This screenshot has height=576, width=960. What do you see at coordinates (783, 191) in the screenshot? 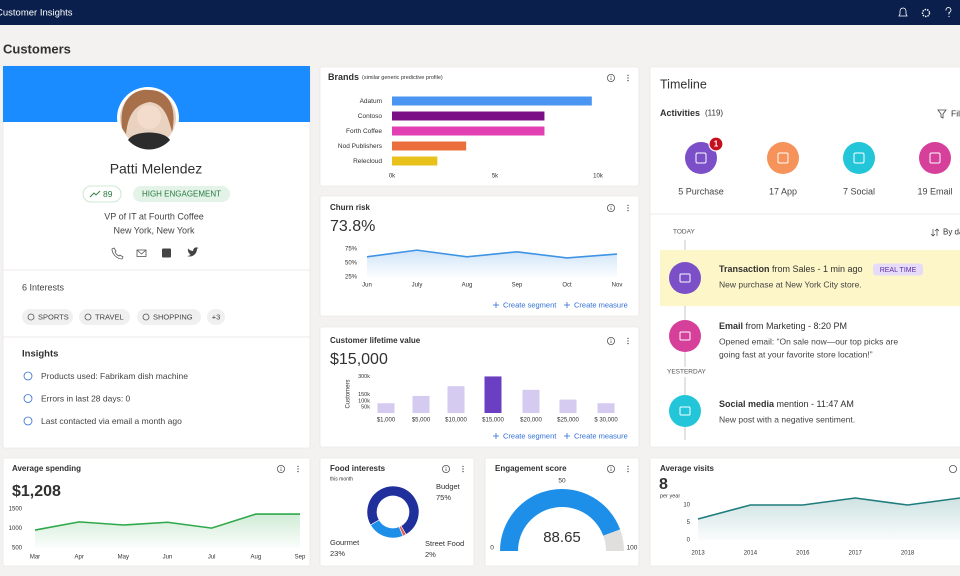
I see `activity-label: 17 App` at bounding box center [783, 191].